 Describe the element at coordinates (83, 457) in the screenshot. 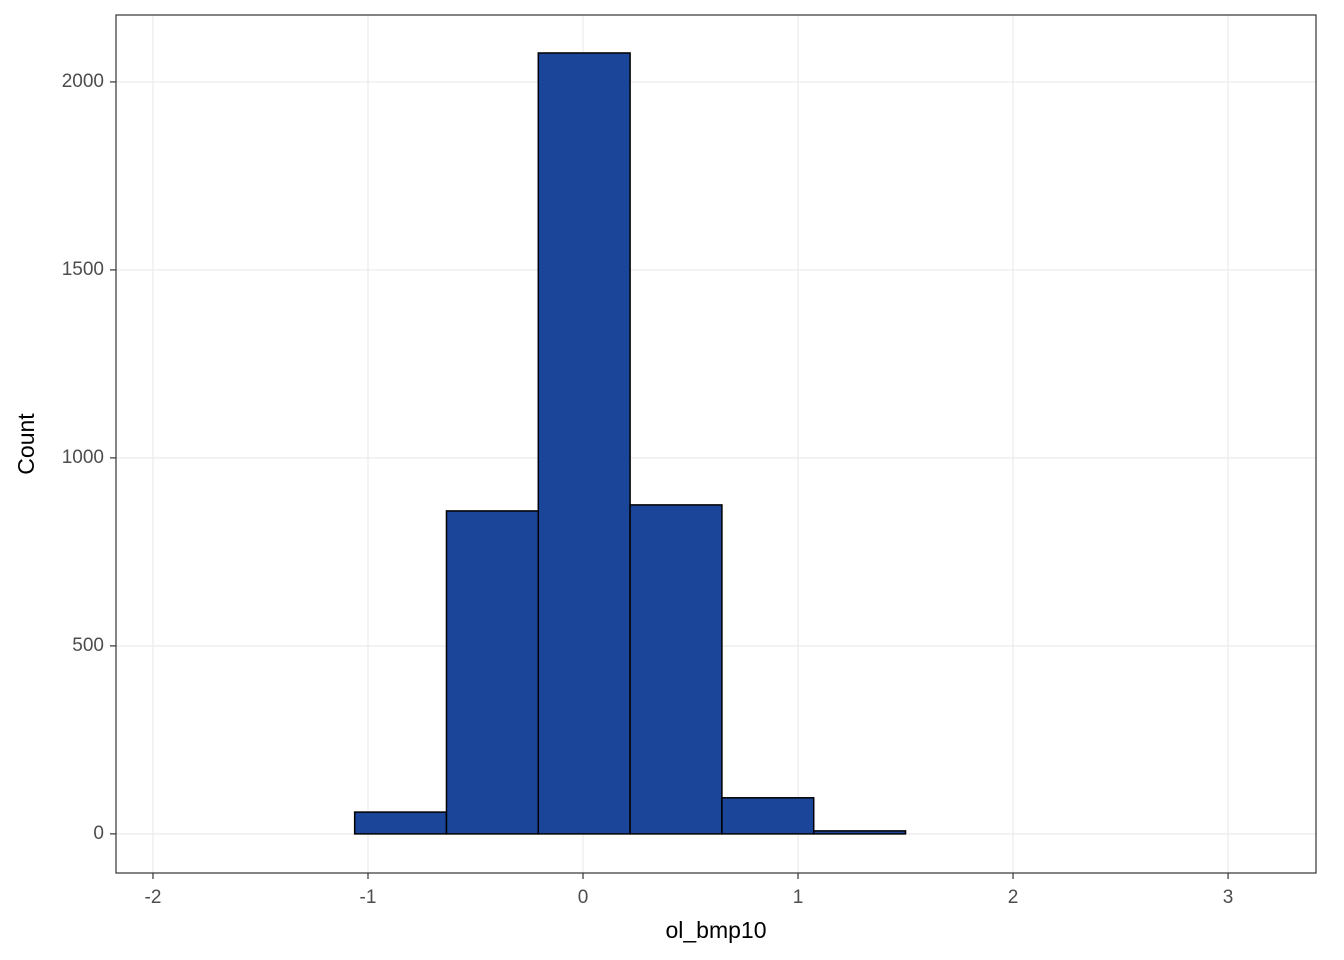

I see `y-tick-label: 1000` at that location.